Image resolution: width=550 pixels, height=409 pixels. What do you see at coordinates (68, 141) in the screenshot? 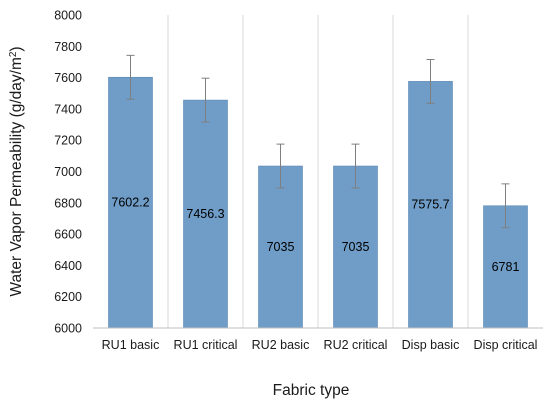
I see `y-tick-label: 7200` at bounding box center [68, 141].